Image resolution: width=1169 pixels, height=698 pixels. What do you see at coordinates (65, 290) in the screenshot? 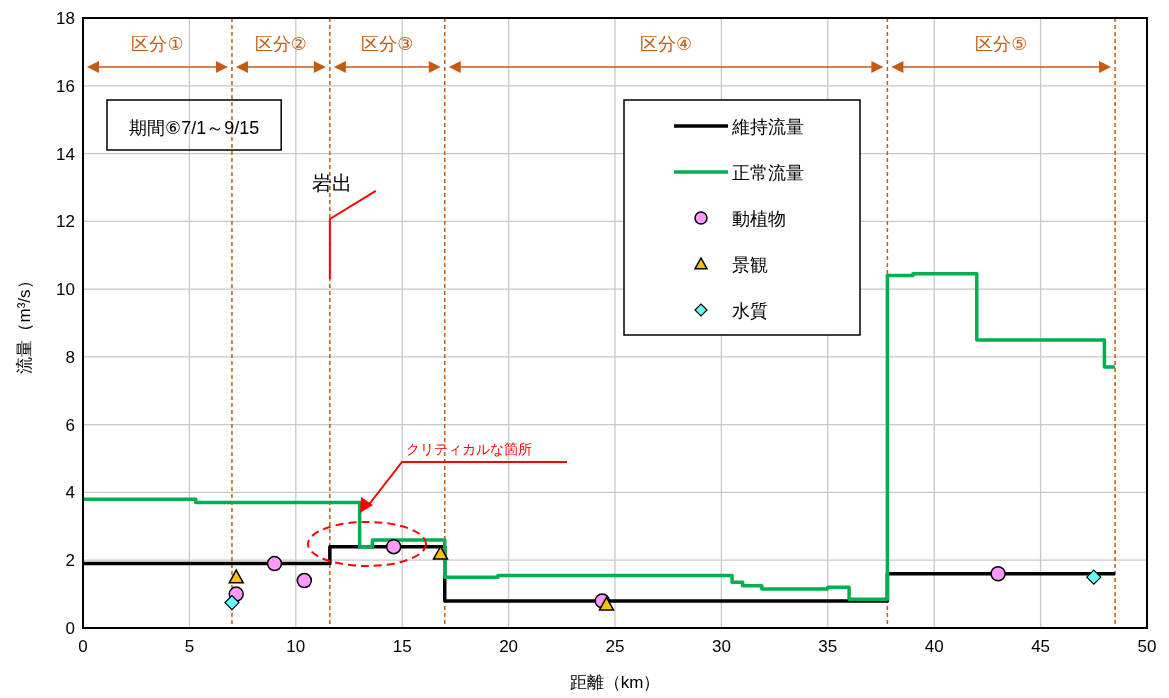
I see `y-tick-label: 10` at bounding box center [65, 290].